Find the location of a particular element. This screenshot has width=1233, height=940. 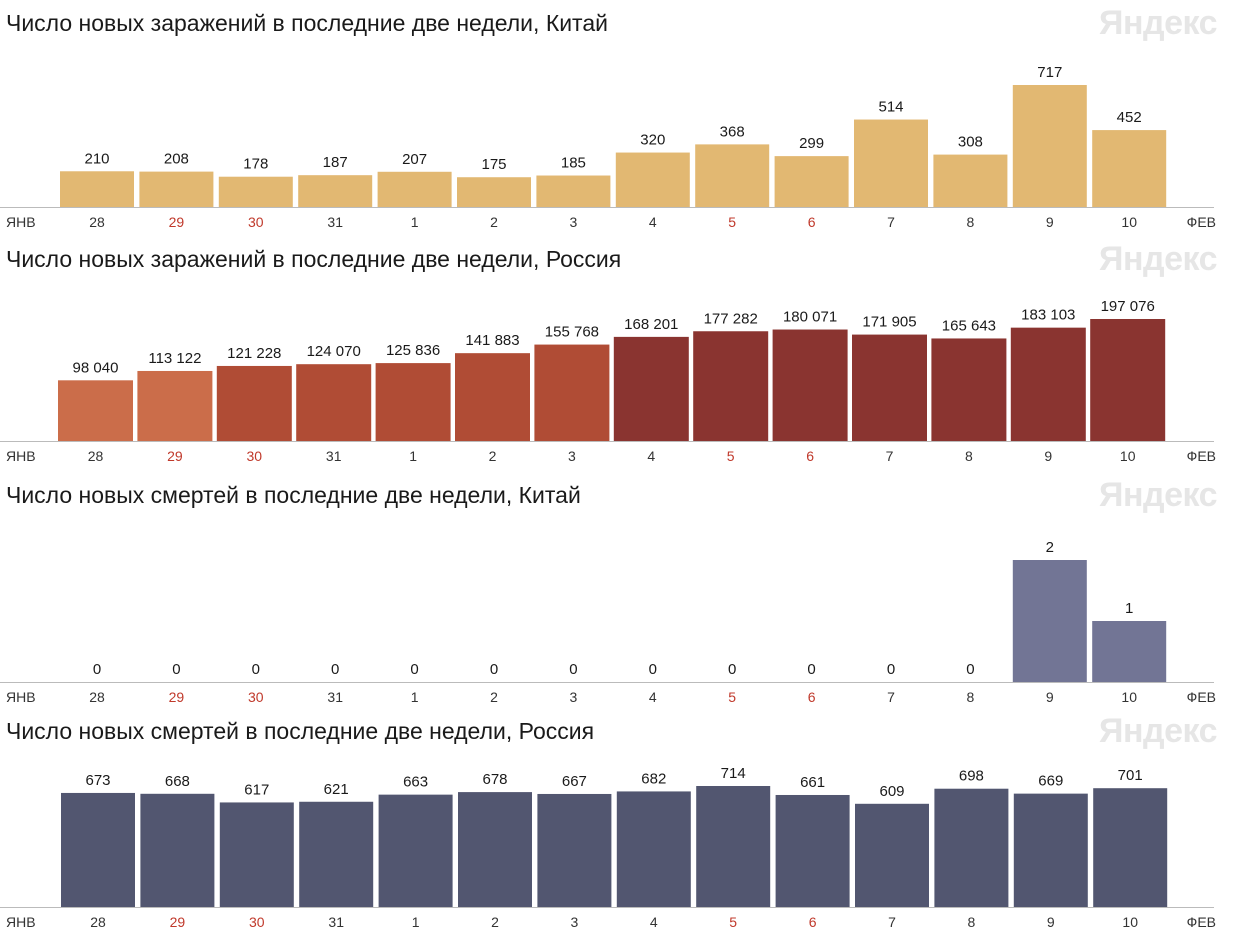

data-label: 178 is located at coordinates (255, 164).